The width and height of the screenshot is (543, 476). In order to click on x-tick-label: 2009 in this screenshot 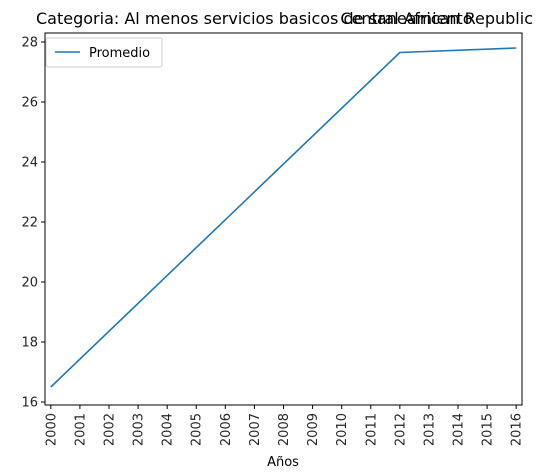, I will do `click(313, 429)`.